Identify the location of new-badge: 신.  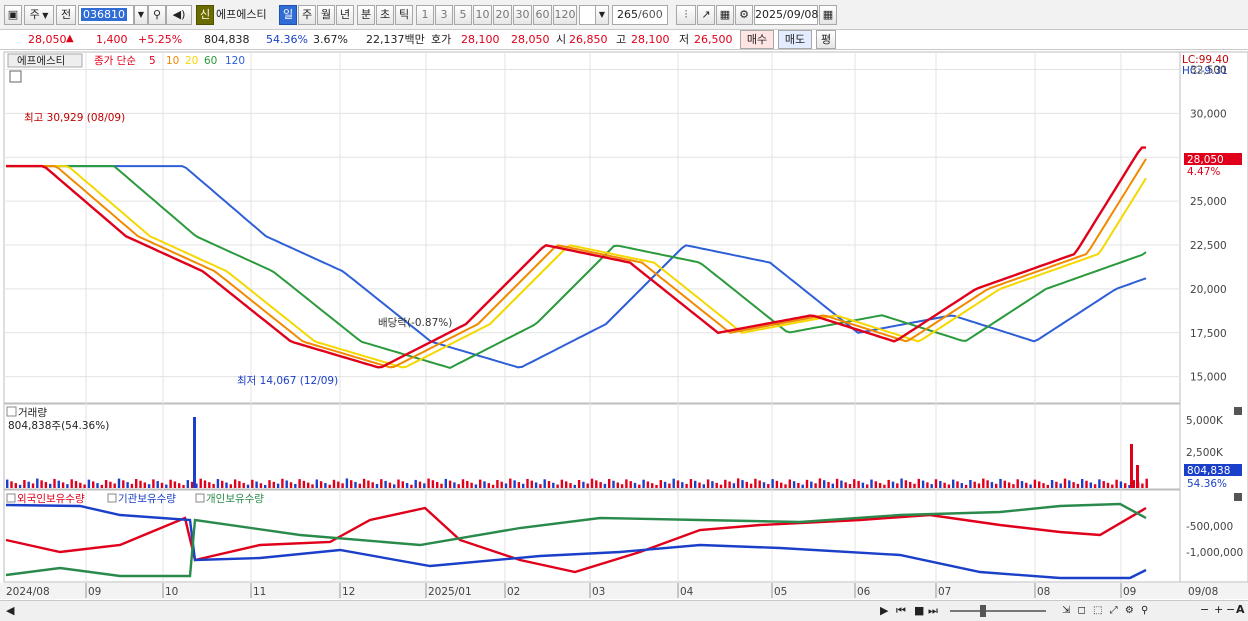
(205, 15).